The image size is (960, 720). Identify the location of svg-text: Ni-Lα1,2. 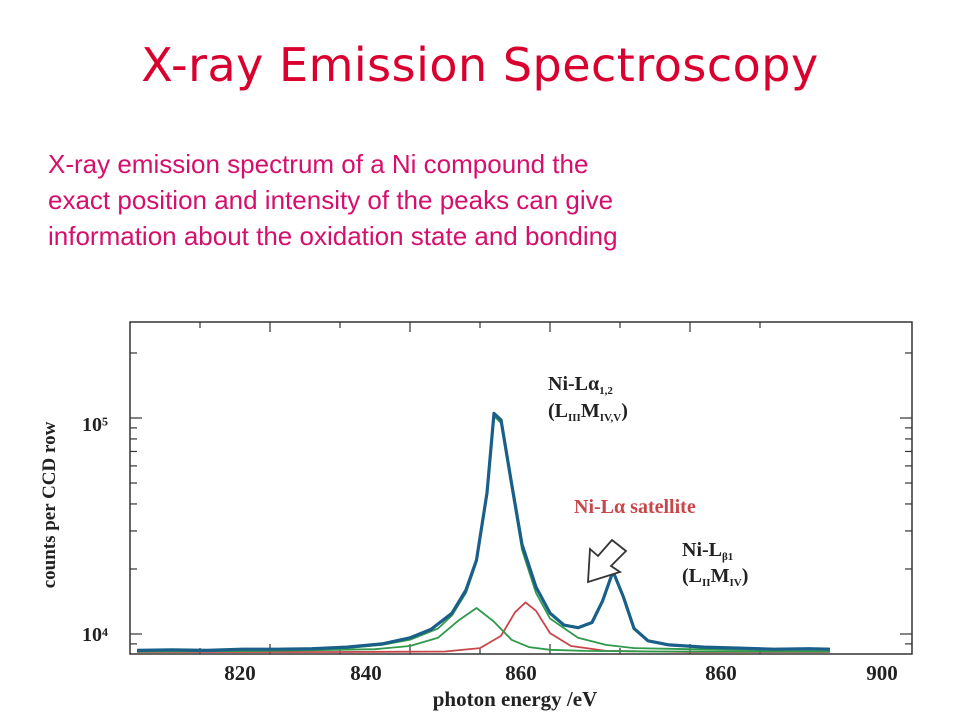
(580, 385).